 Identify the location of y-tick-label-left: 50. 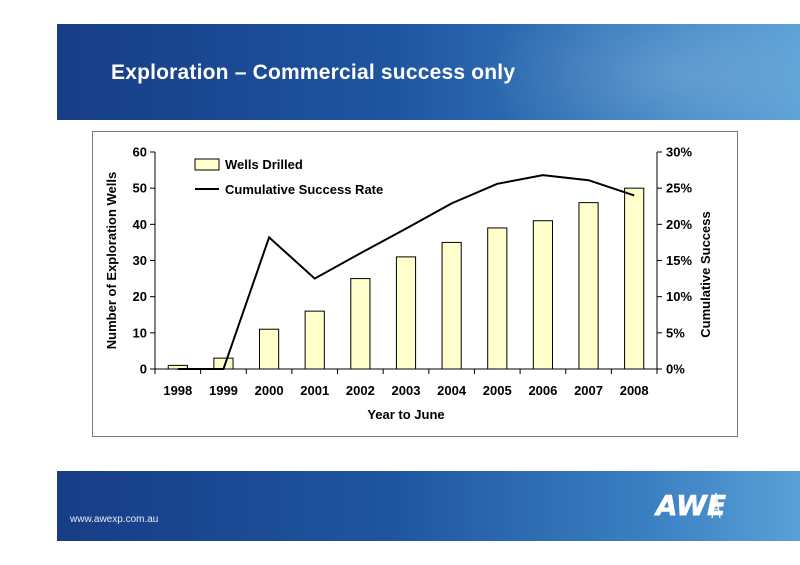
(140, 188).